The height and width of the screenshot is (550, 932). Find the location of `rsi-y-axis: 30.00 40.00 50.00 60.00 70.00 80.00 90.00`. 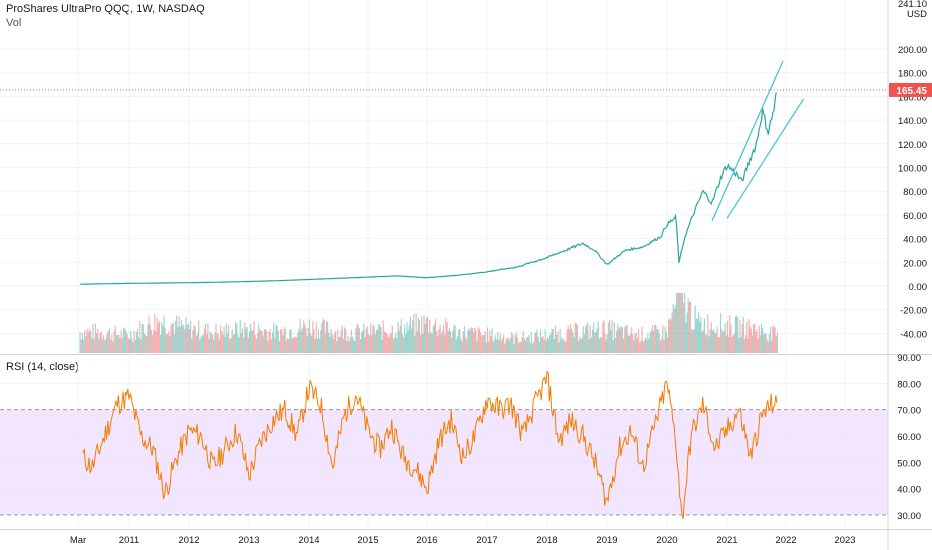

rsi-y-axis: 30.00 40.00 50.00 60.00 70.00 80.00 90.00 is located at coordinates (909, 437).